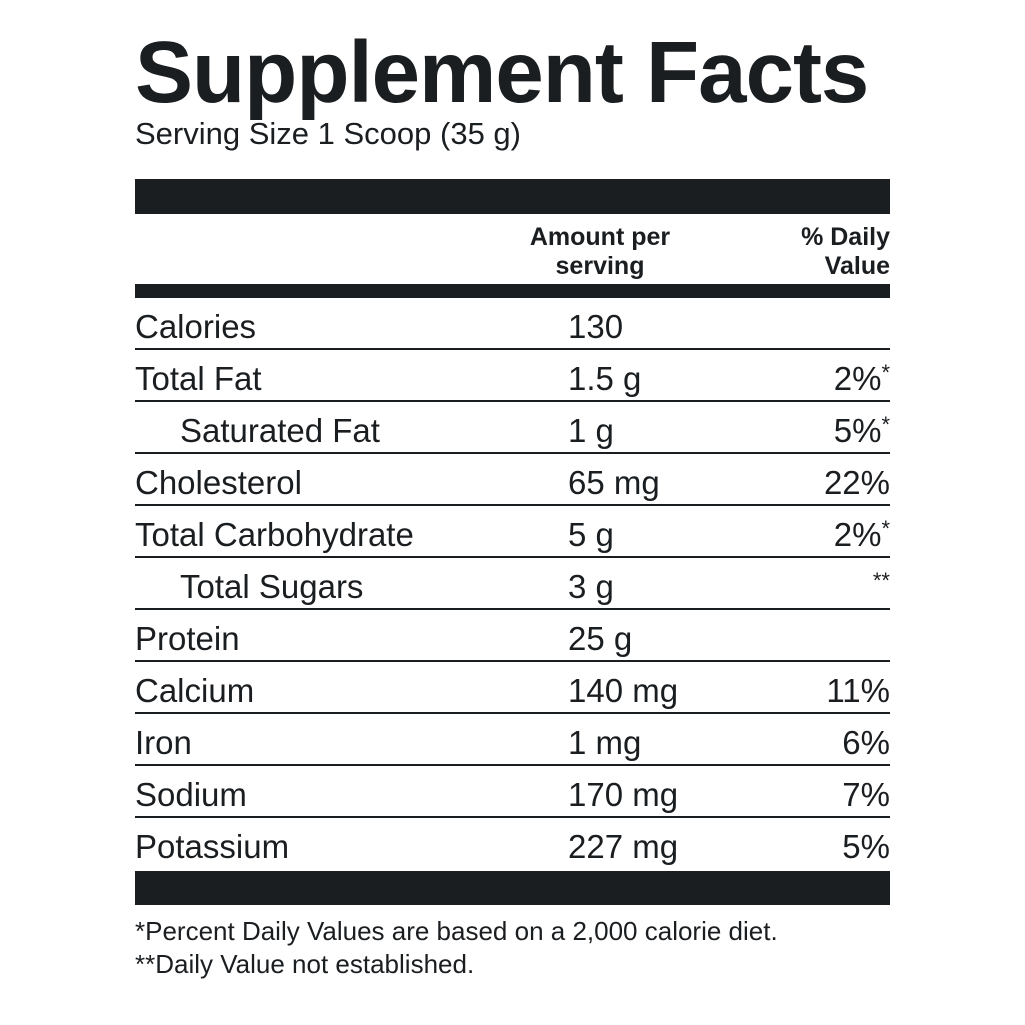 Image resolution: width=1025 pixels, height=1025 pixels. I want to click on table-row: Sodium 170 mg 7%, so click(512, 792).